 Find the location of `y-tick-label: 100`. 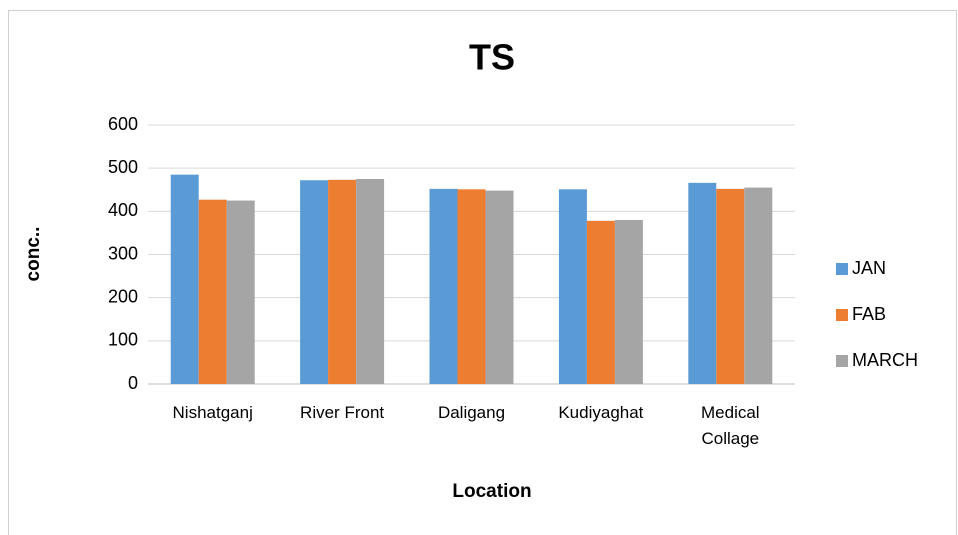

y-tick-label: 100 is located at coordinates (123, 340).